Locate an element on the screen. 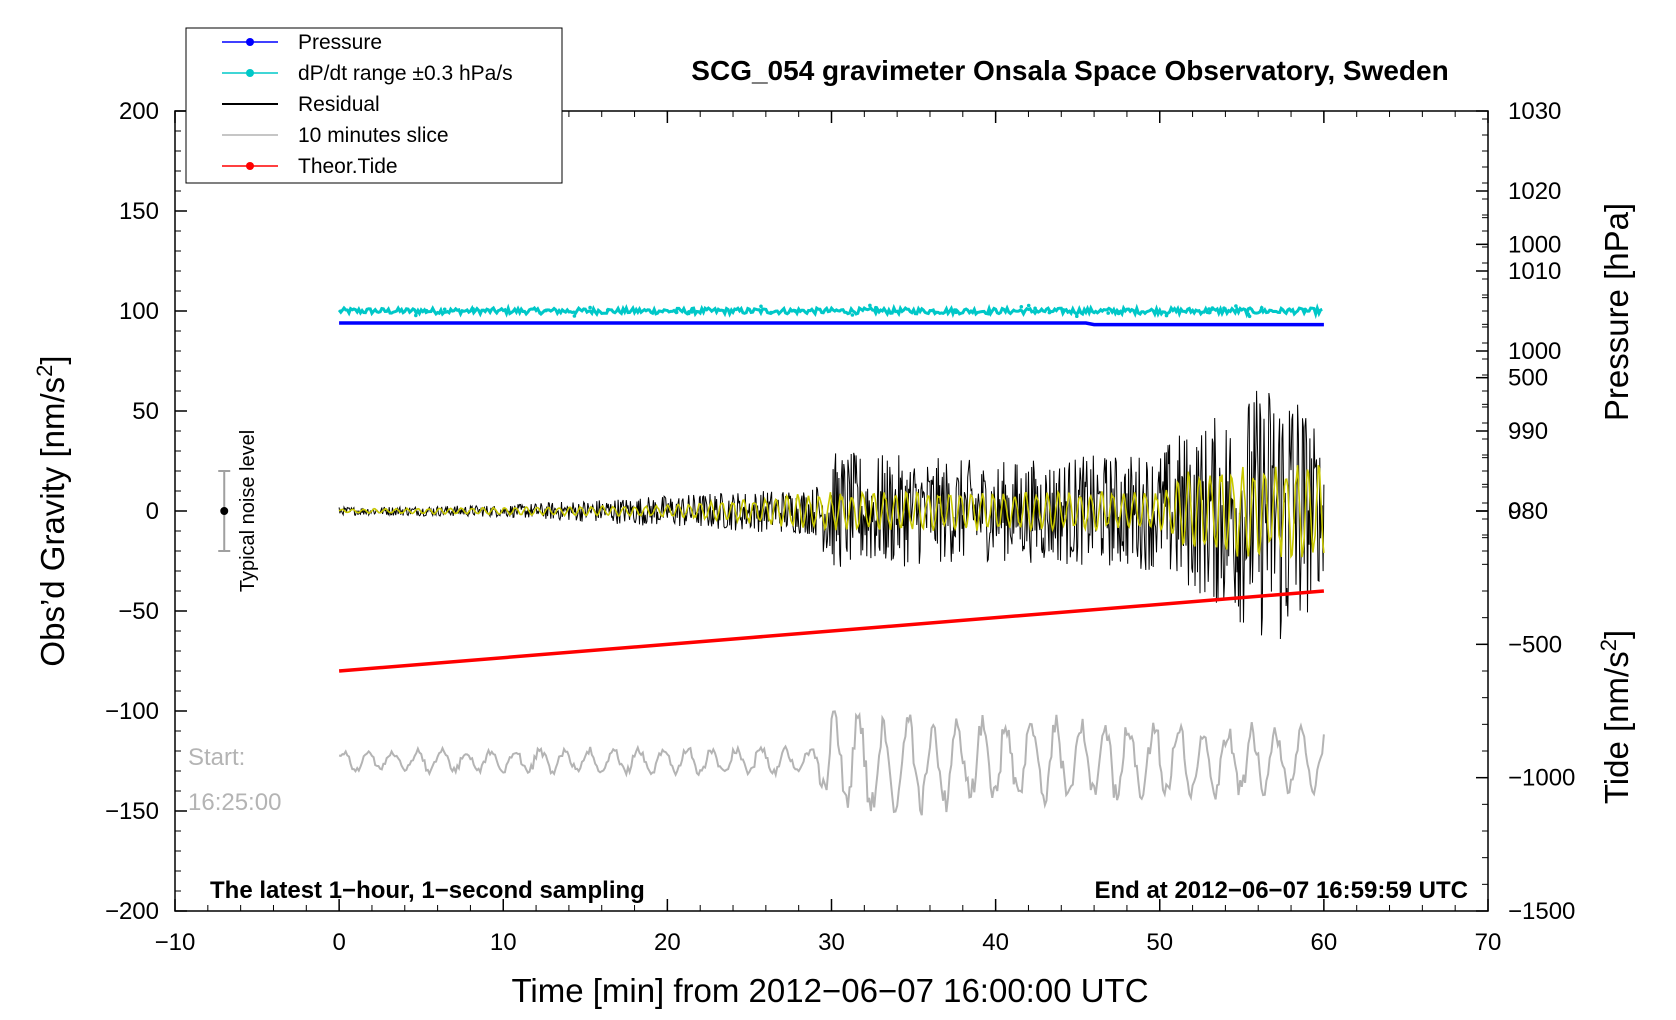  pressure-tick-label: 1030 is located at coordinates (1534, 111).